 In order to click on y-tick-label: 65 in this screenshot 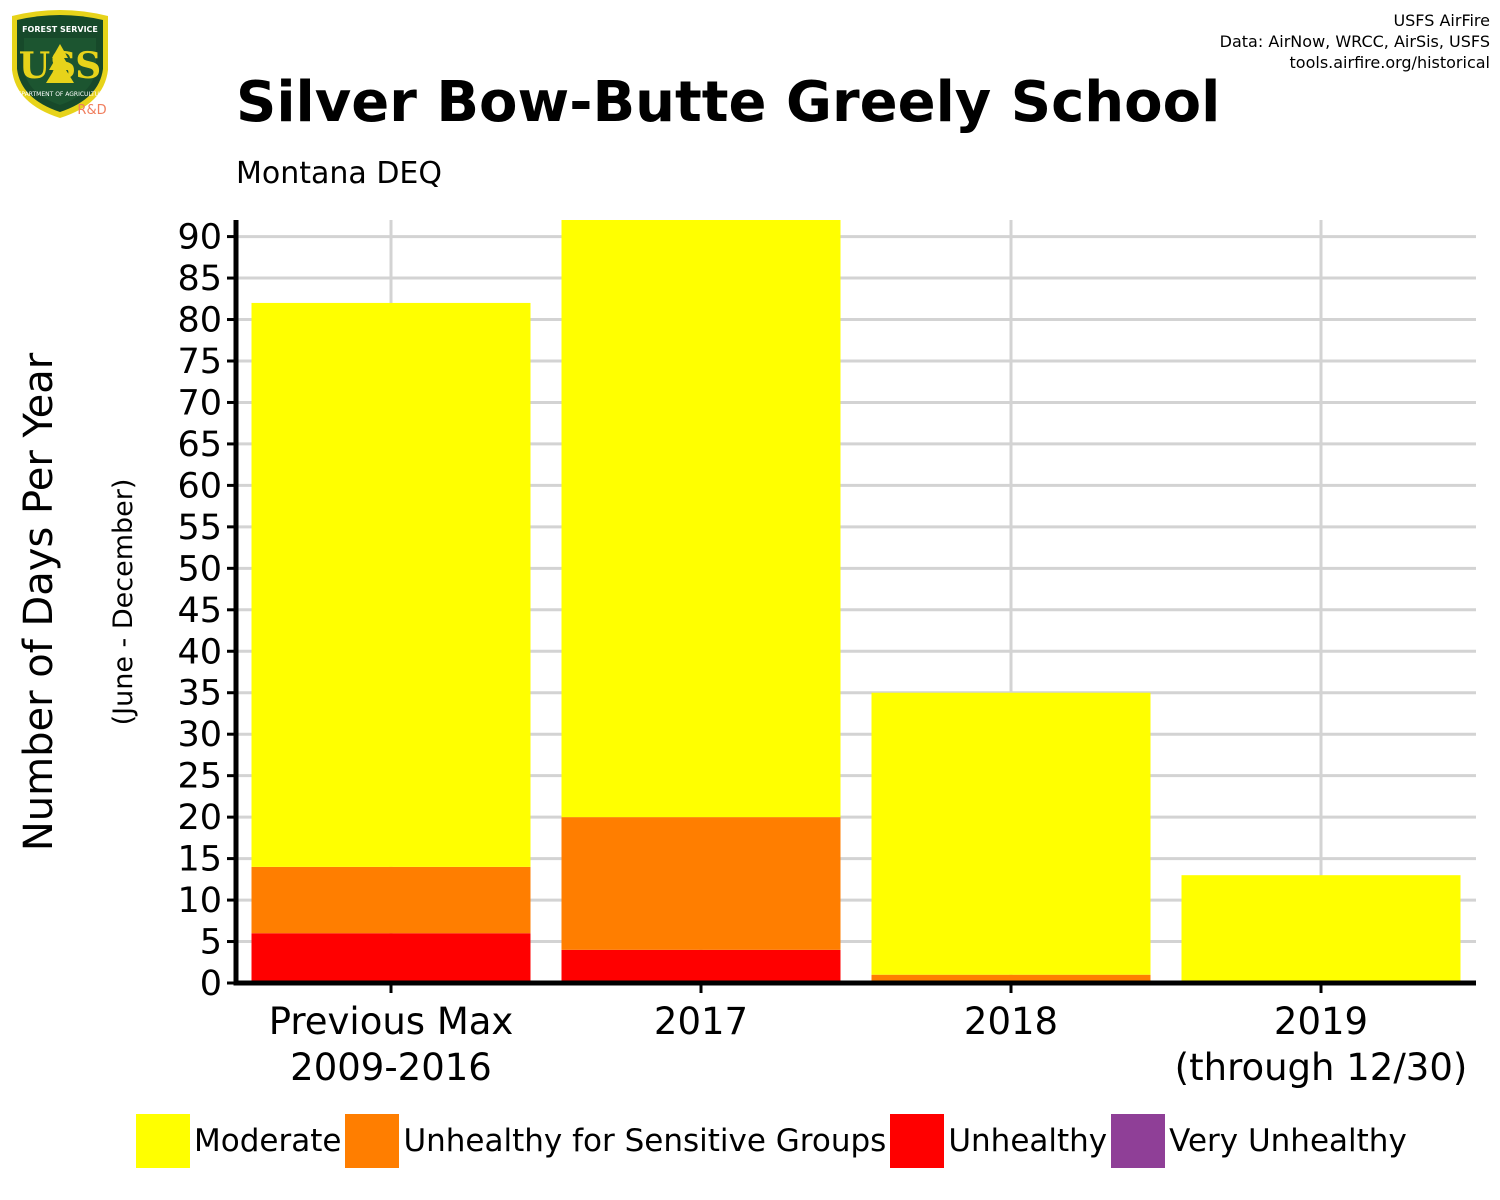, I will do `click(199, 445)`.